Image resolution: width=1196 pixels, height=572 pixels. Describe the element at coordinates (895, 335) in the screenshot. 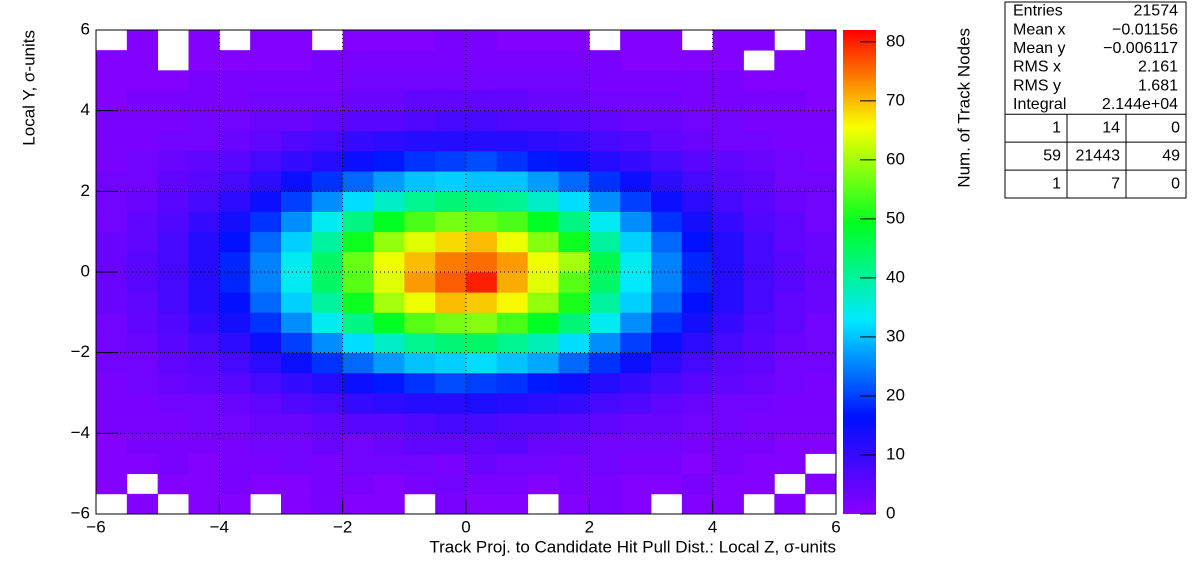

I see `z-tick-label: 30` at that location.